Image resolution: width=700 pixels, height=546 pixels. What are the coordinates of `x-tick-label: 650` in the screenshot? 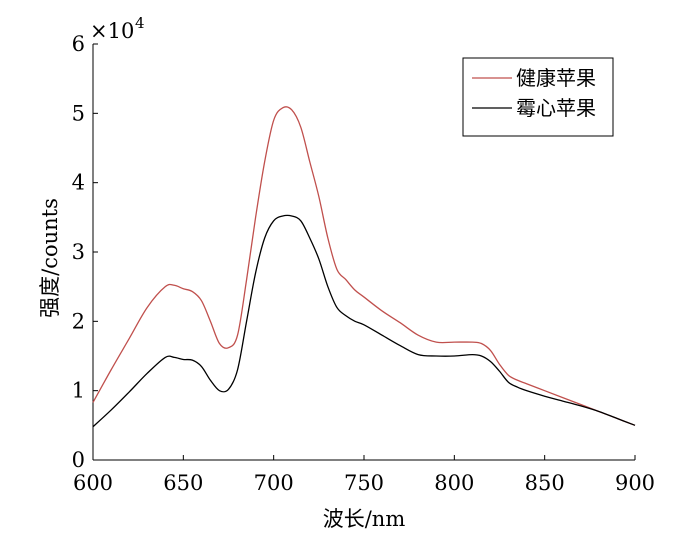 It's located at (183, 483).